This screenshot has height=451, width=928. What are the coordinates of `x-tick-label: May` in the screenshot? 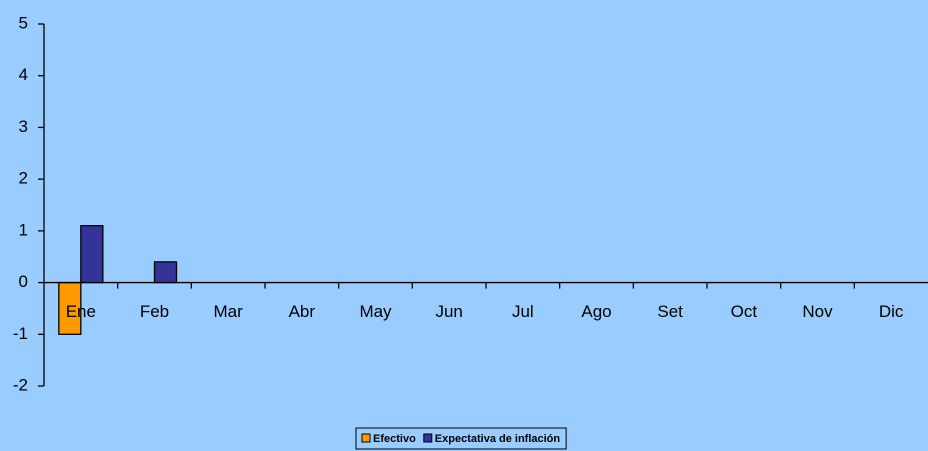 It's located at (375, 311).